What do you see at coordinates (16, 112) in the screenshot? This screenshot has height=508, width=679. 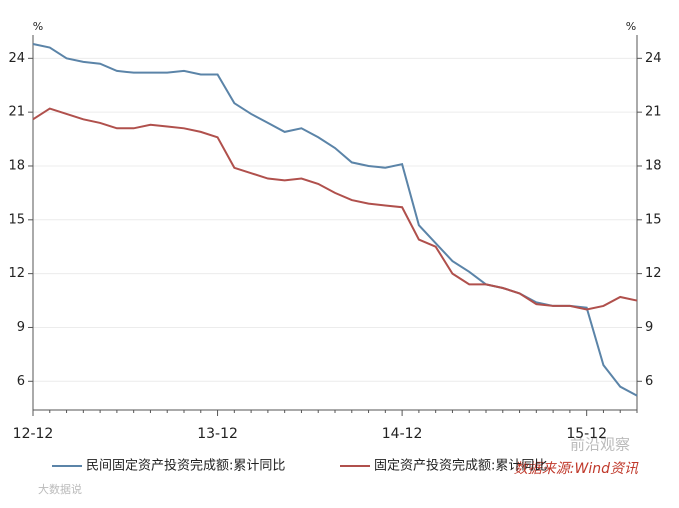 I see `y-tick-label: 21` at bounding box center [16, 112].